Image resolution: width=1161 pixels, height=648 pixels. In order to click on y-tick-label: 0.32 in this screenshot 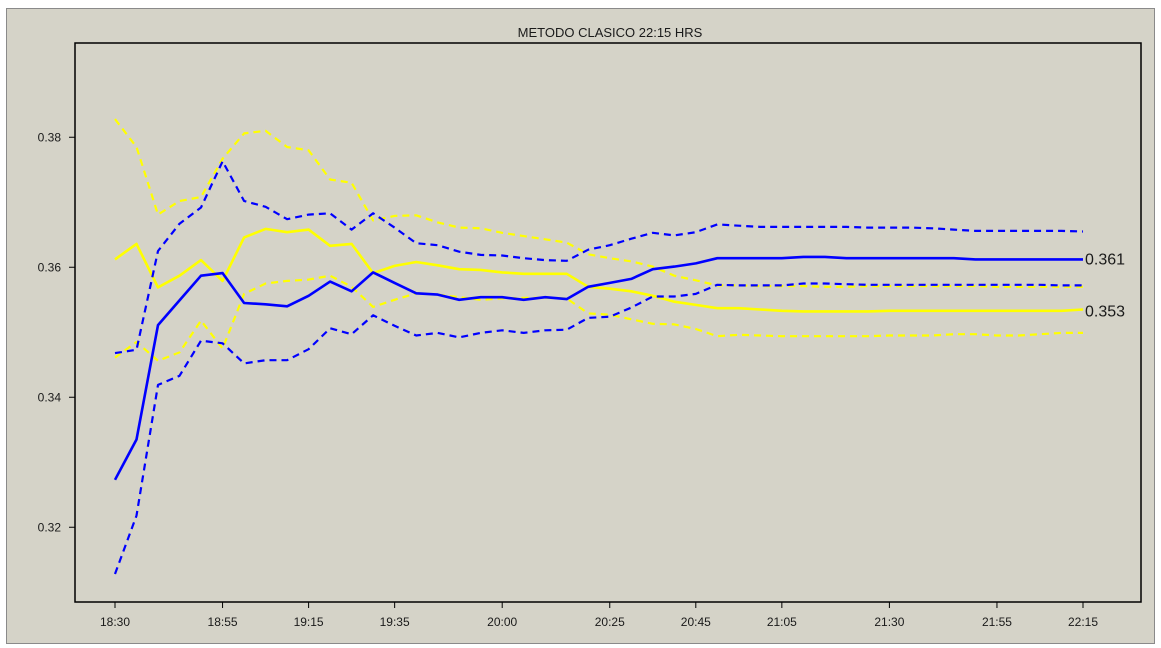, I will do `click(50, 527)`.